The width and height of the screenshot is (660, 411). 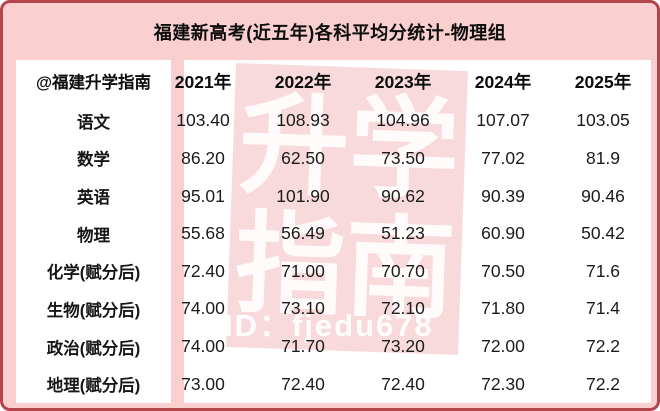 What do you see at coordinates (403, 346) in the screenshot?
I see `table-cell: 73.20` at bounding box center [403, 346].